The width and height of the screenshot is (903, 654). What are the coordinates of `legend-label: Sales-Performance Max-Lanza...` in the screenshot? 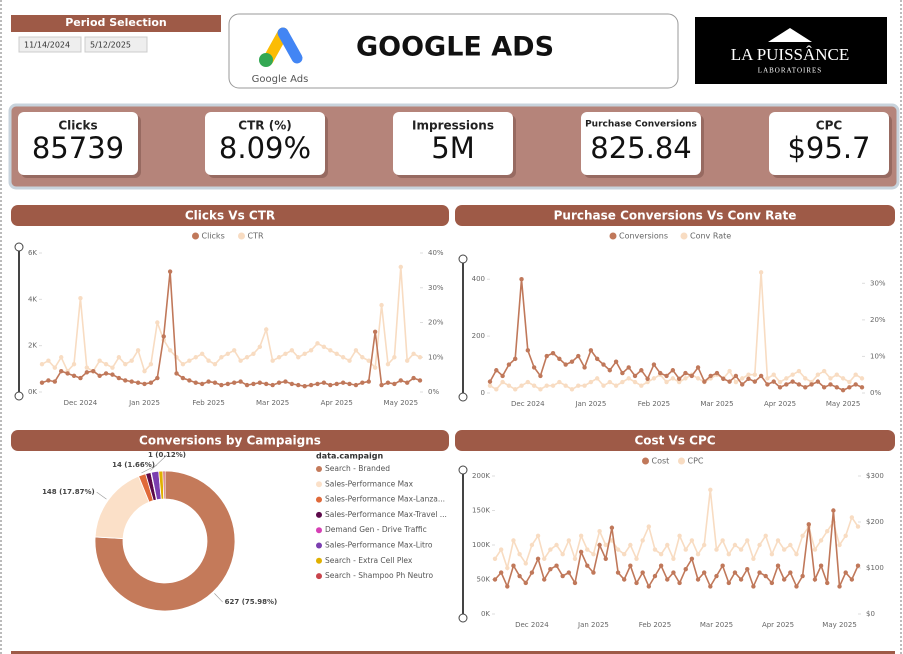 It's located at (385, 499).